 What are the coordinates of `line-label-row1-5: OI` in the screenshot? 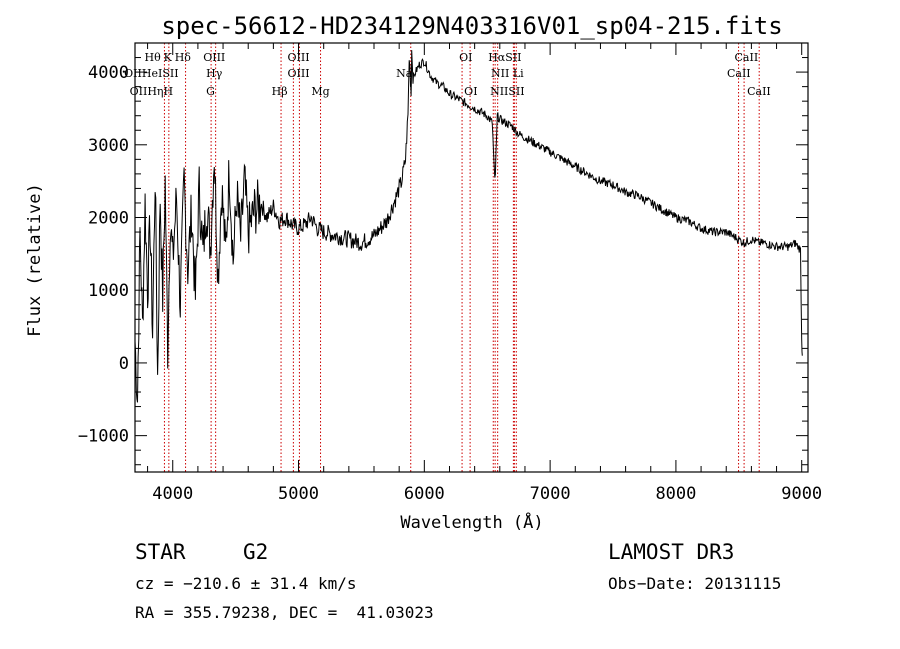 It's located at (465, 57).